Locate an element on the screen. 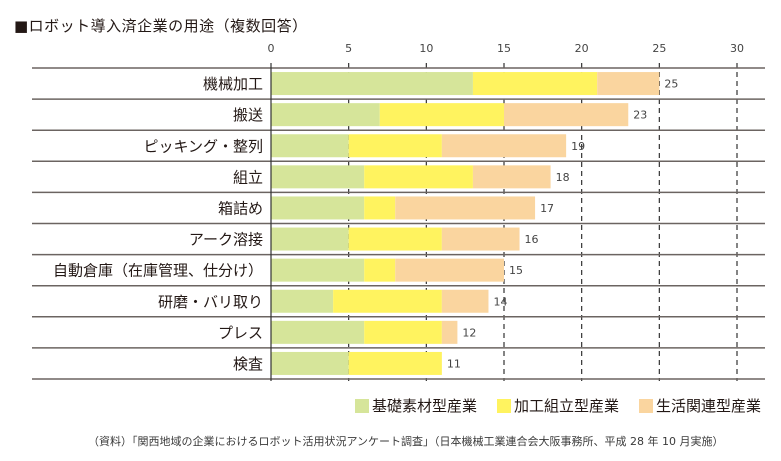 Image resolution: width=781 pixels, height=461 pixels. category-label: 自動倉庫（在庫管理、仕分け） is located at coordinates (158, 271).